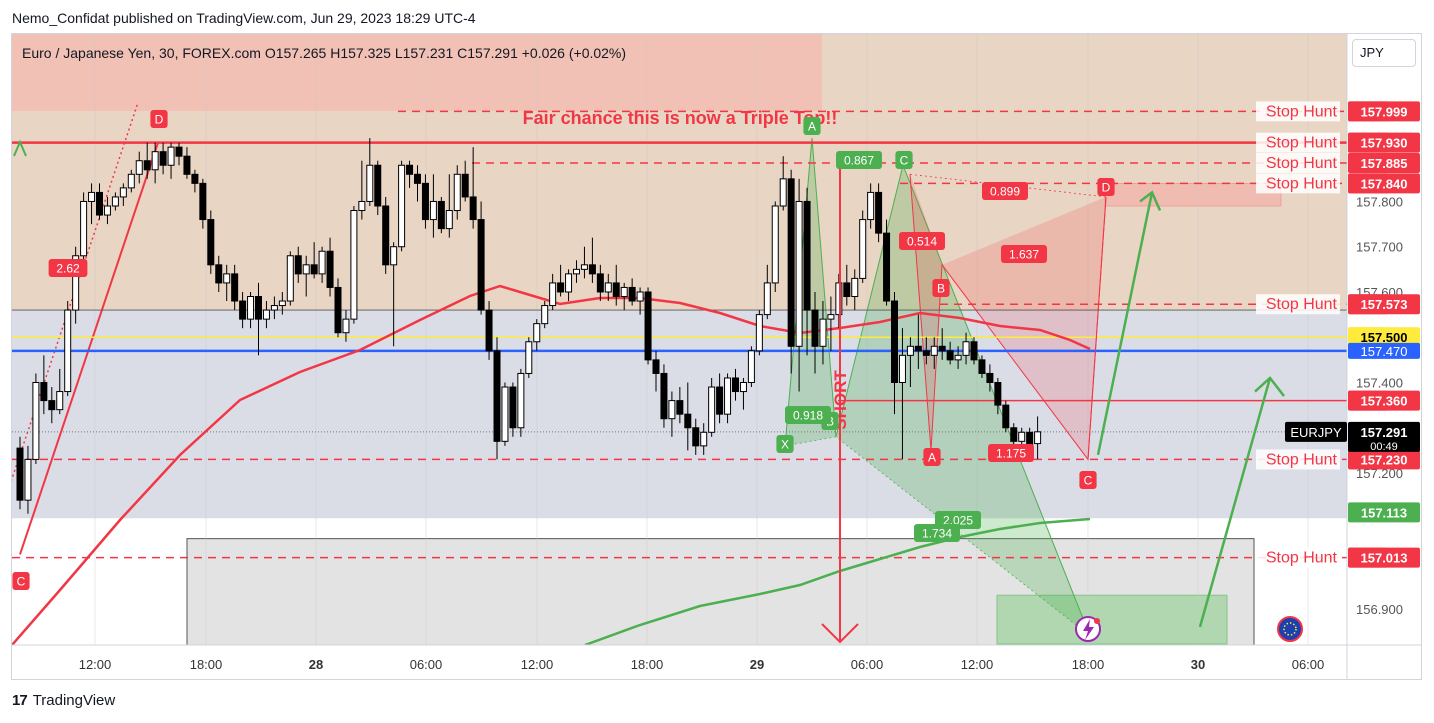 This screenshot has height=723, width=1434. Describe the element at coordinates (1384, 304) in the screenshot. I see `price-tag-text: 157.573` at that location.